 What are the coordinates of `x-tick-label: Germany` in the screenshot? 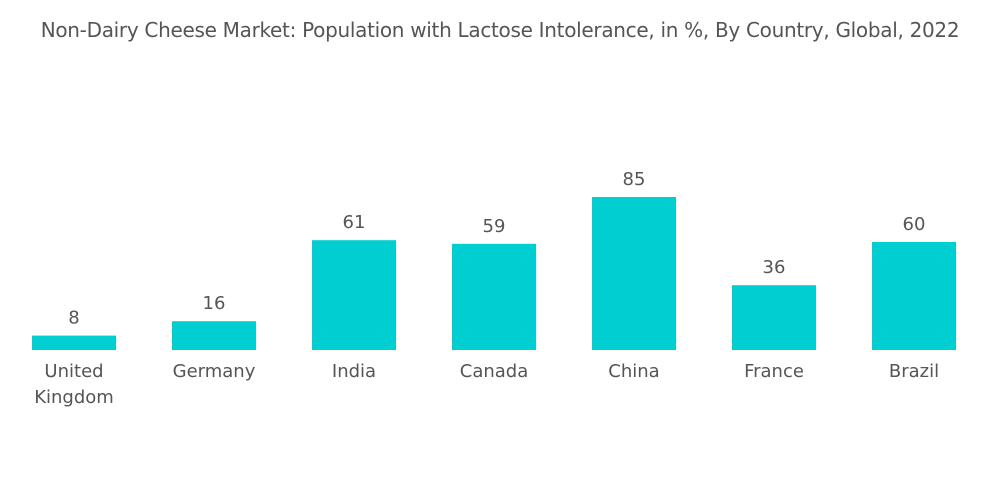 It's located at (214, 371).